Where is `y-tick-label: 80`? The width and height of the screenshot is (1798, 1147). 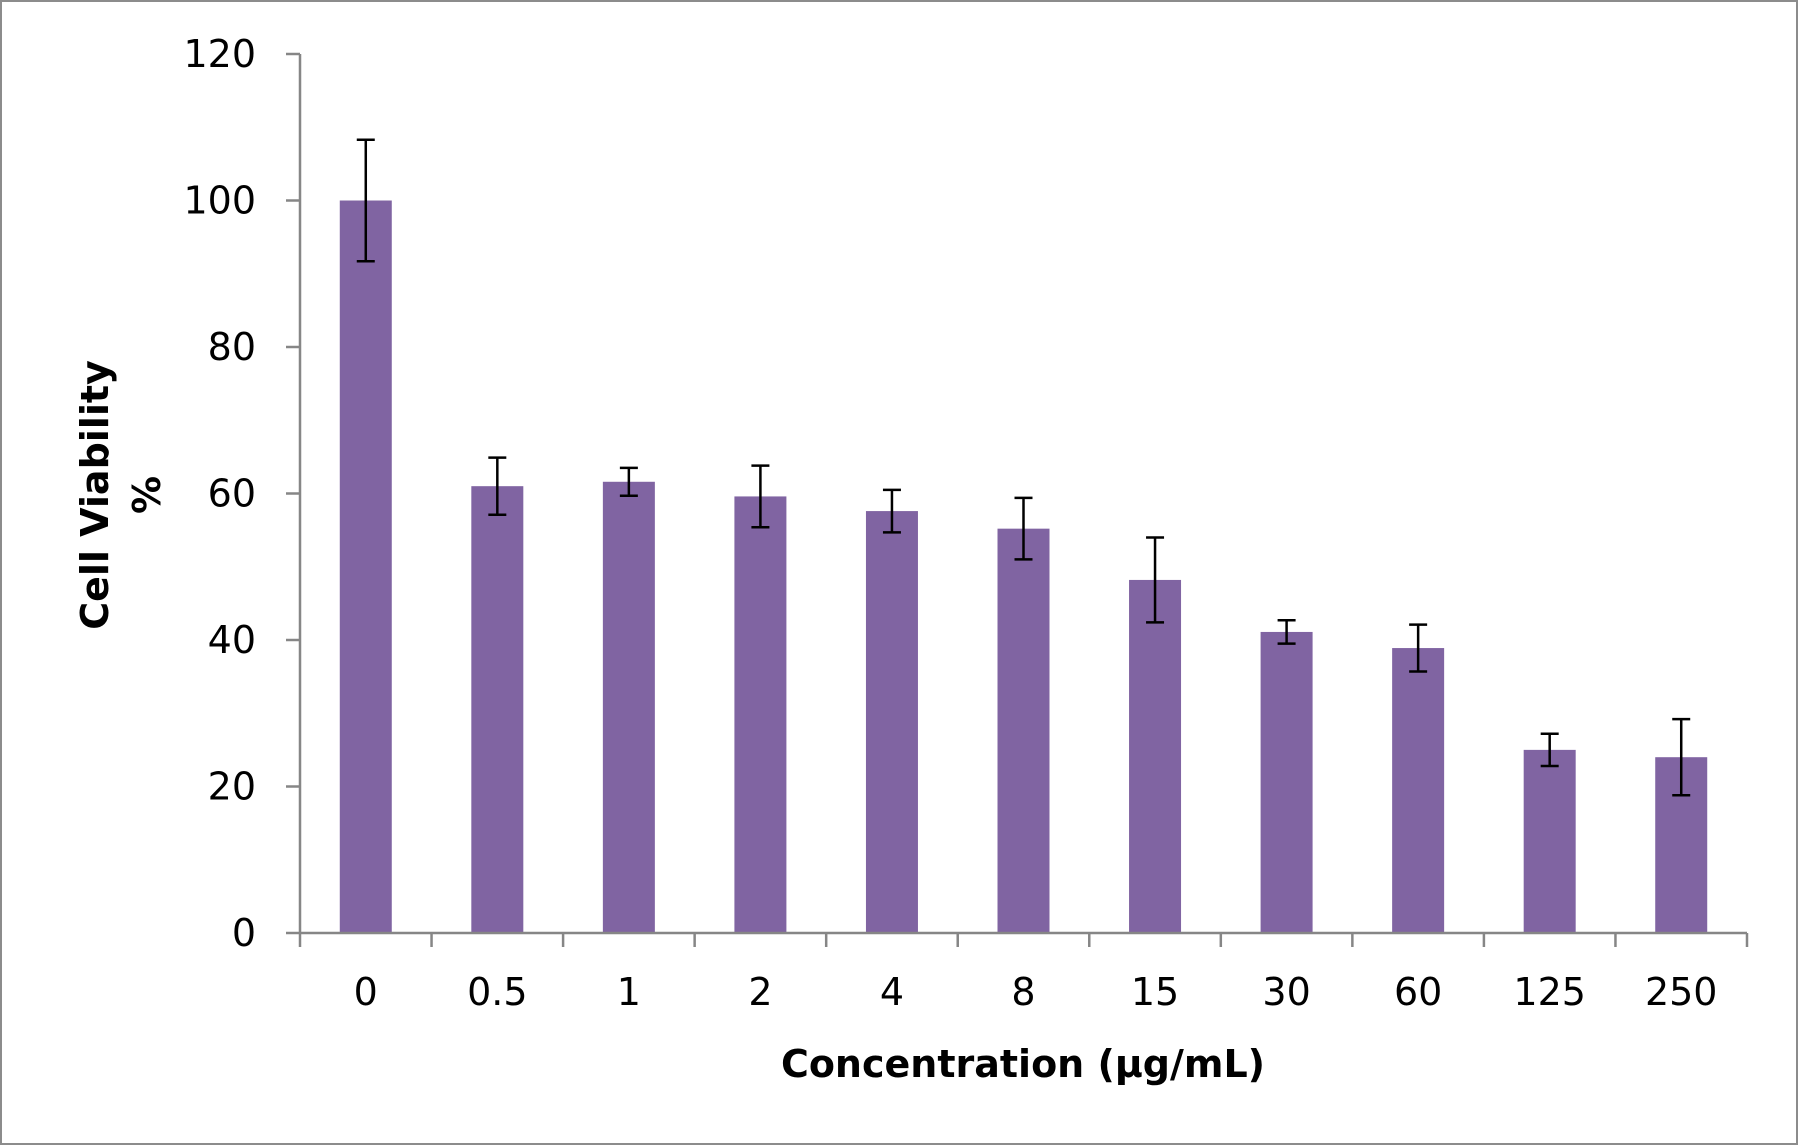 y-tick-label: 80 is located at coordinates (232, 347).